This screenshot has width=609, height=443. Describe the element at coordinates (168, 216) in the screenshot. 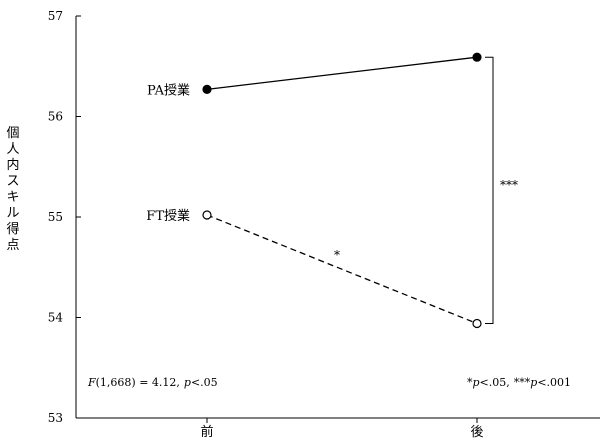

I see `series-label: FT授業` at that location.